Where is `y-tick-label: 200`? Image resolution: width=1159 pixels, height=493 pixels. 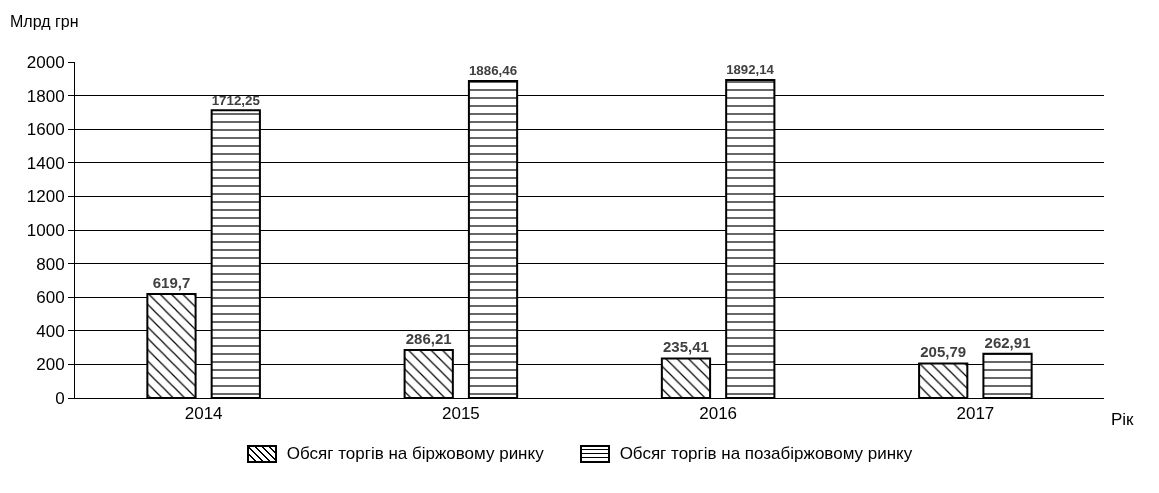
y-tick-label: 200 is located at coordinates (50, 365).